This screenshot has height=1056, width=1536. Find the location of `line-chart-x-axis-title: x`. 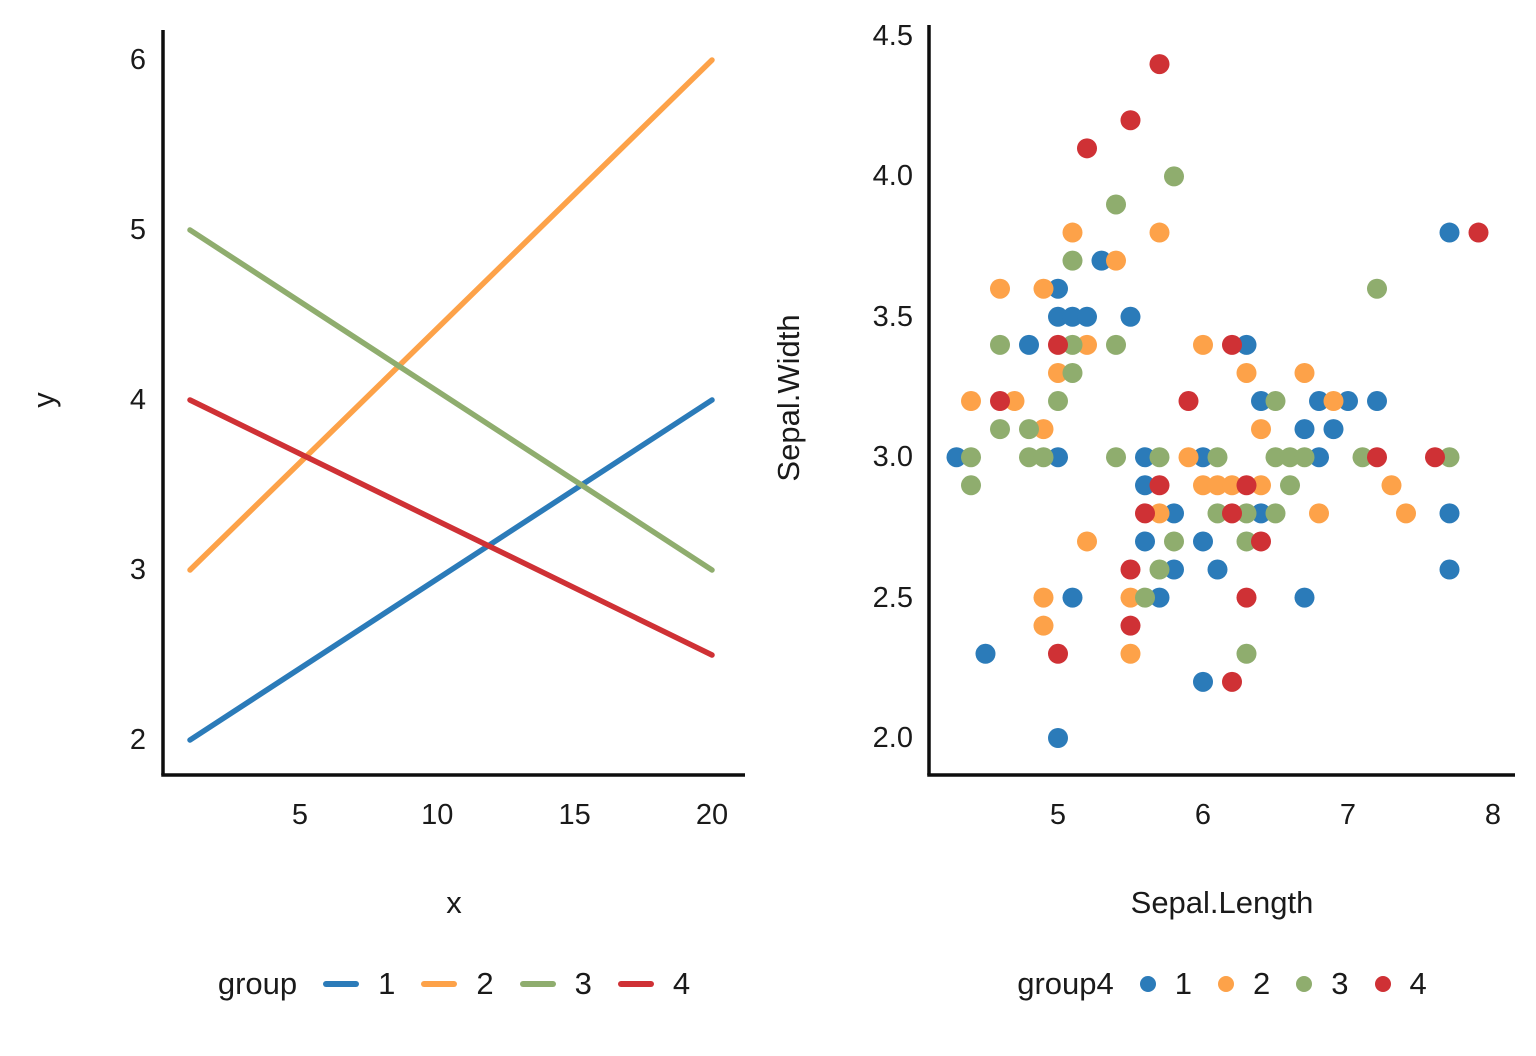

line-chart-x-axis-title: x is located at coordinates (454, 902).